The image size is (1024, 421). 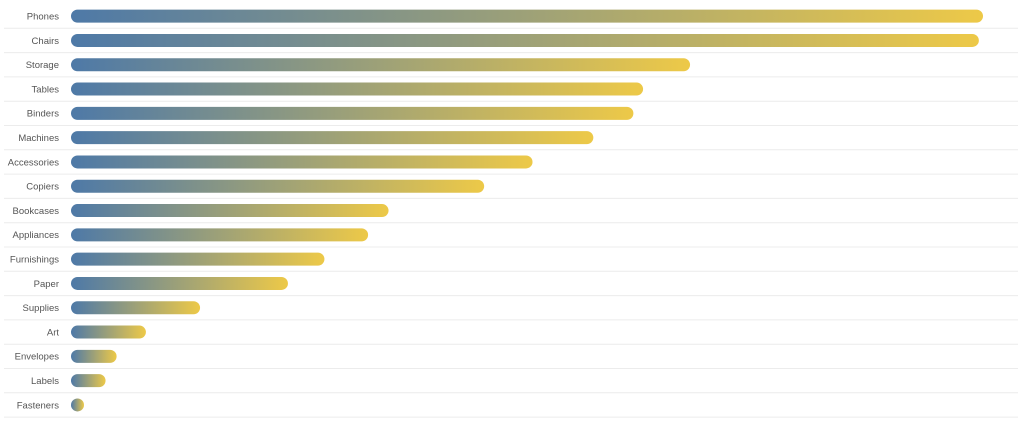 What do you see at coordinates (278, 186) in the screenshot?
I see `bar-copiers` at bounding box center [278, 186].